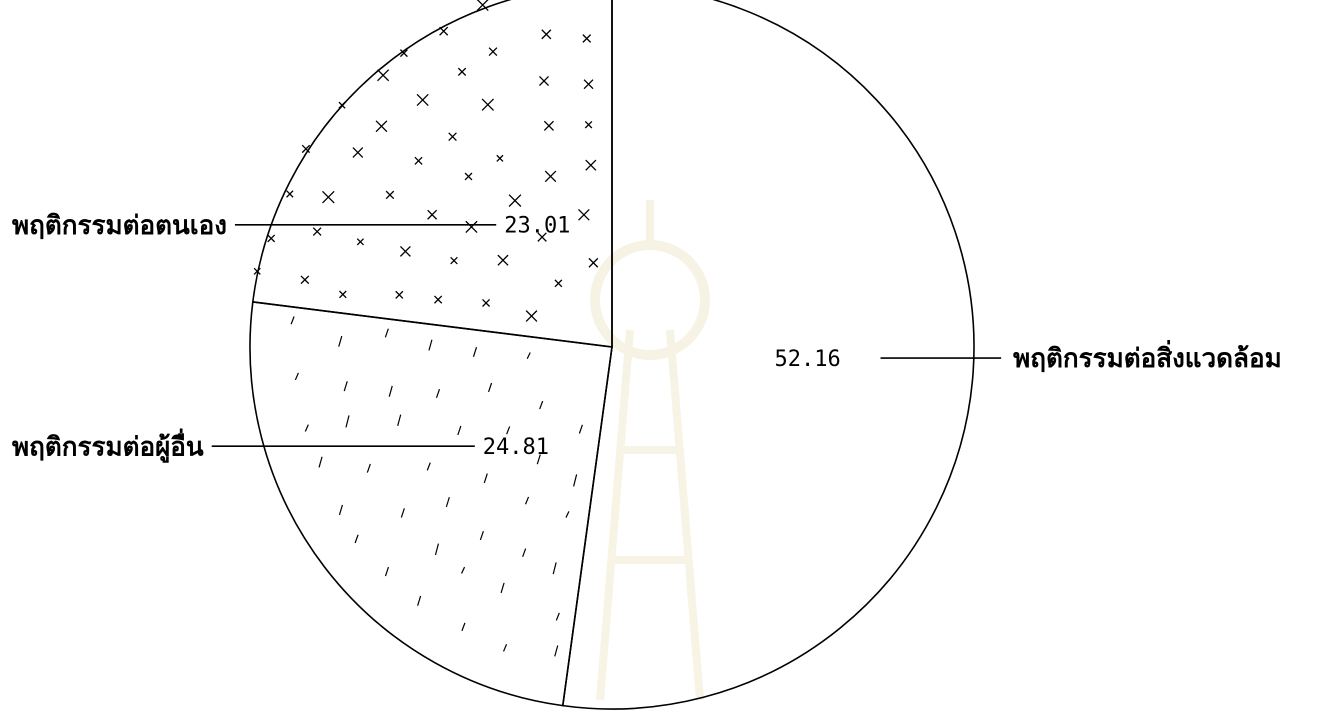 The image size is (1333, 715). Describe the element at coordinates (537, 226) in the screenshot. I see `value-label-3: 23.01` at that location.